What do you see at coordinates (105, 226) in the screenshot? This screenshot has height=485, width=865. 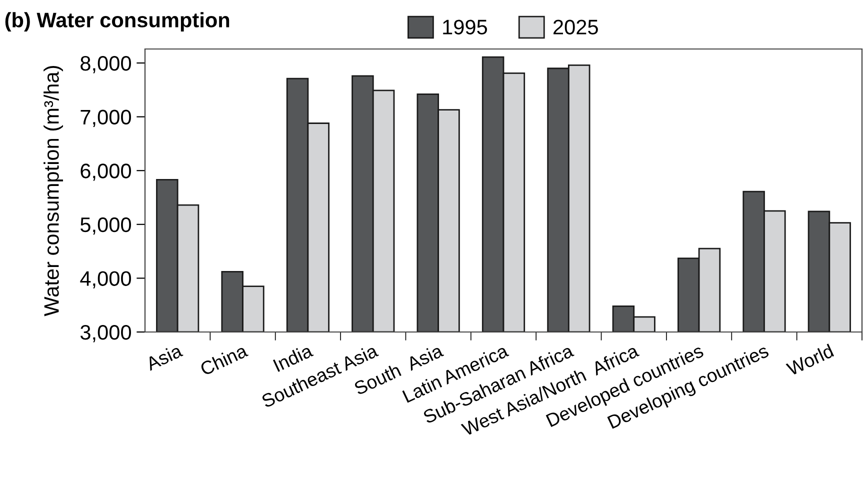 I see `y-tick-label: 5,000` at bounding box center [105, 226].